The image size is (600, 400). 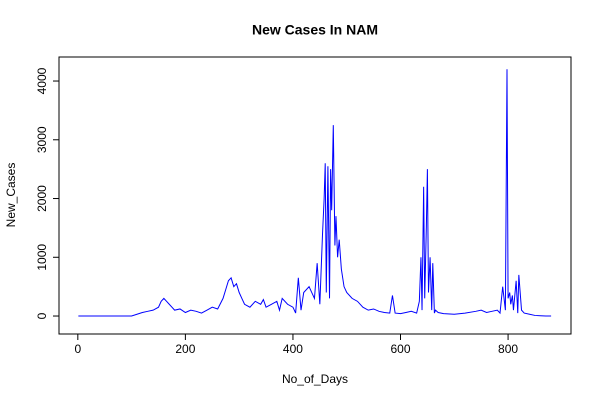 What do you see at coordinates (508, 349) in the screenshot?
I see `x-tick-label: 800` at bounding box center [508, 349].